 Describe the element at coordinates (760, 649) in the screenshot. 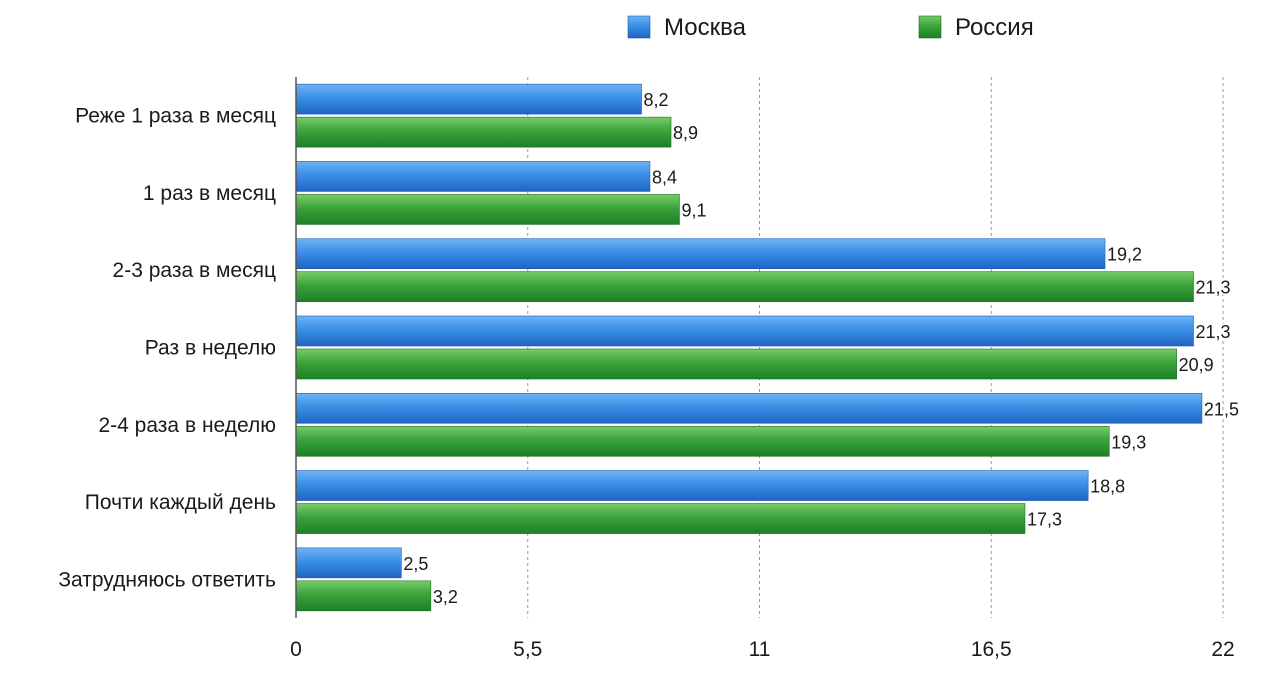

I see `x-tick-label: 11` at that location.